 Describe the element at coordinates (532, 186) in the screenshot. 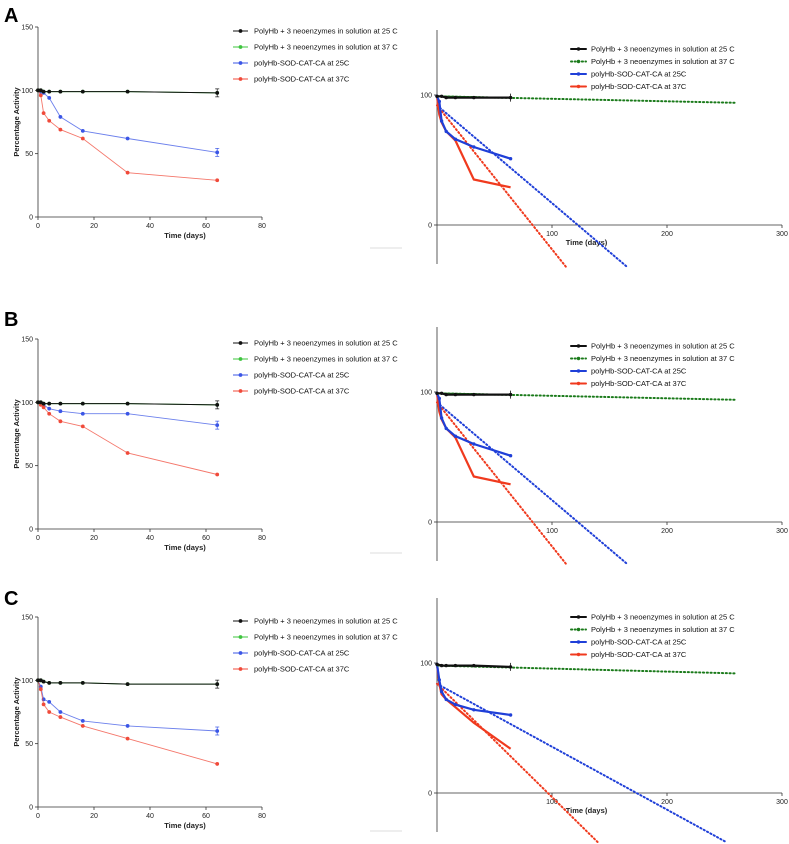

I see `trendline-polyhb-sod-cat-ca-at-25c` at that location.